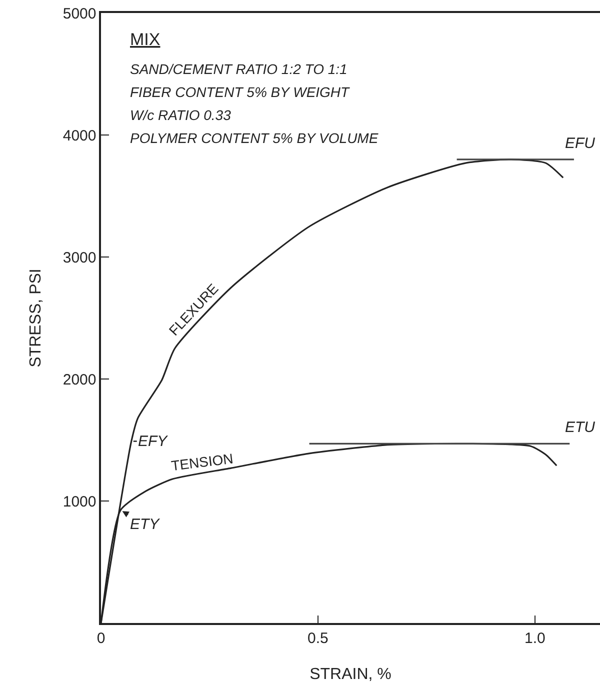 The image size is (600, 698). Describe the element at coordinates (35, 318) in the screenshot. I see `y-axis-title: STRESS, PSI` at that location.